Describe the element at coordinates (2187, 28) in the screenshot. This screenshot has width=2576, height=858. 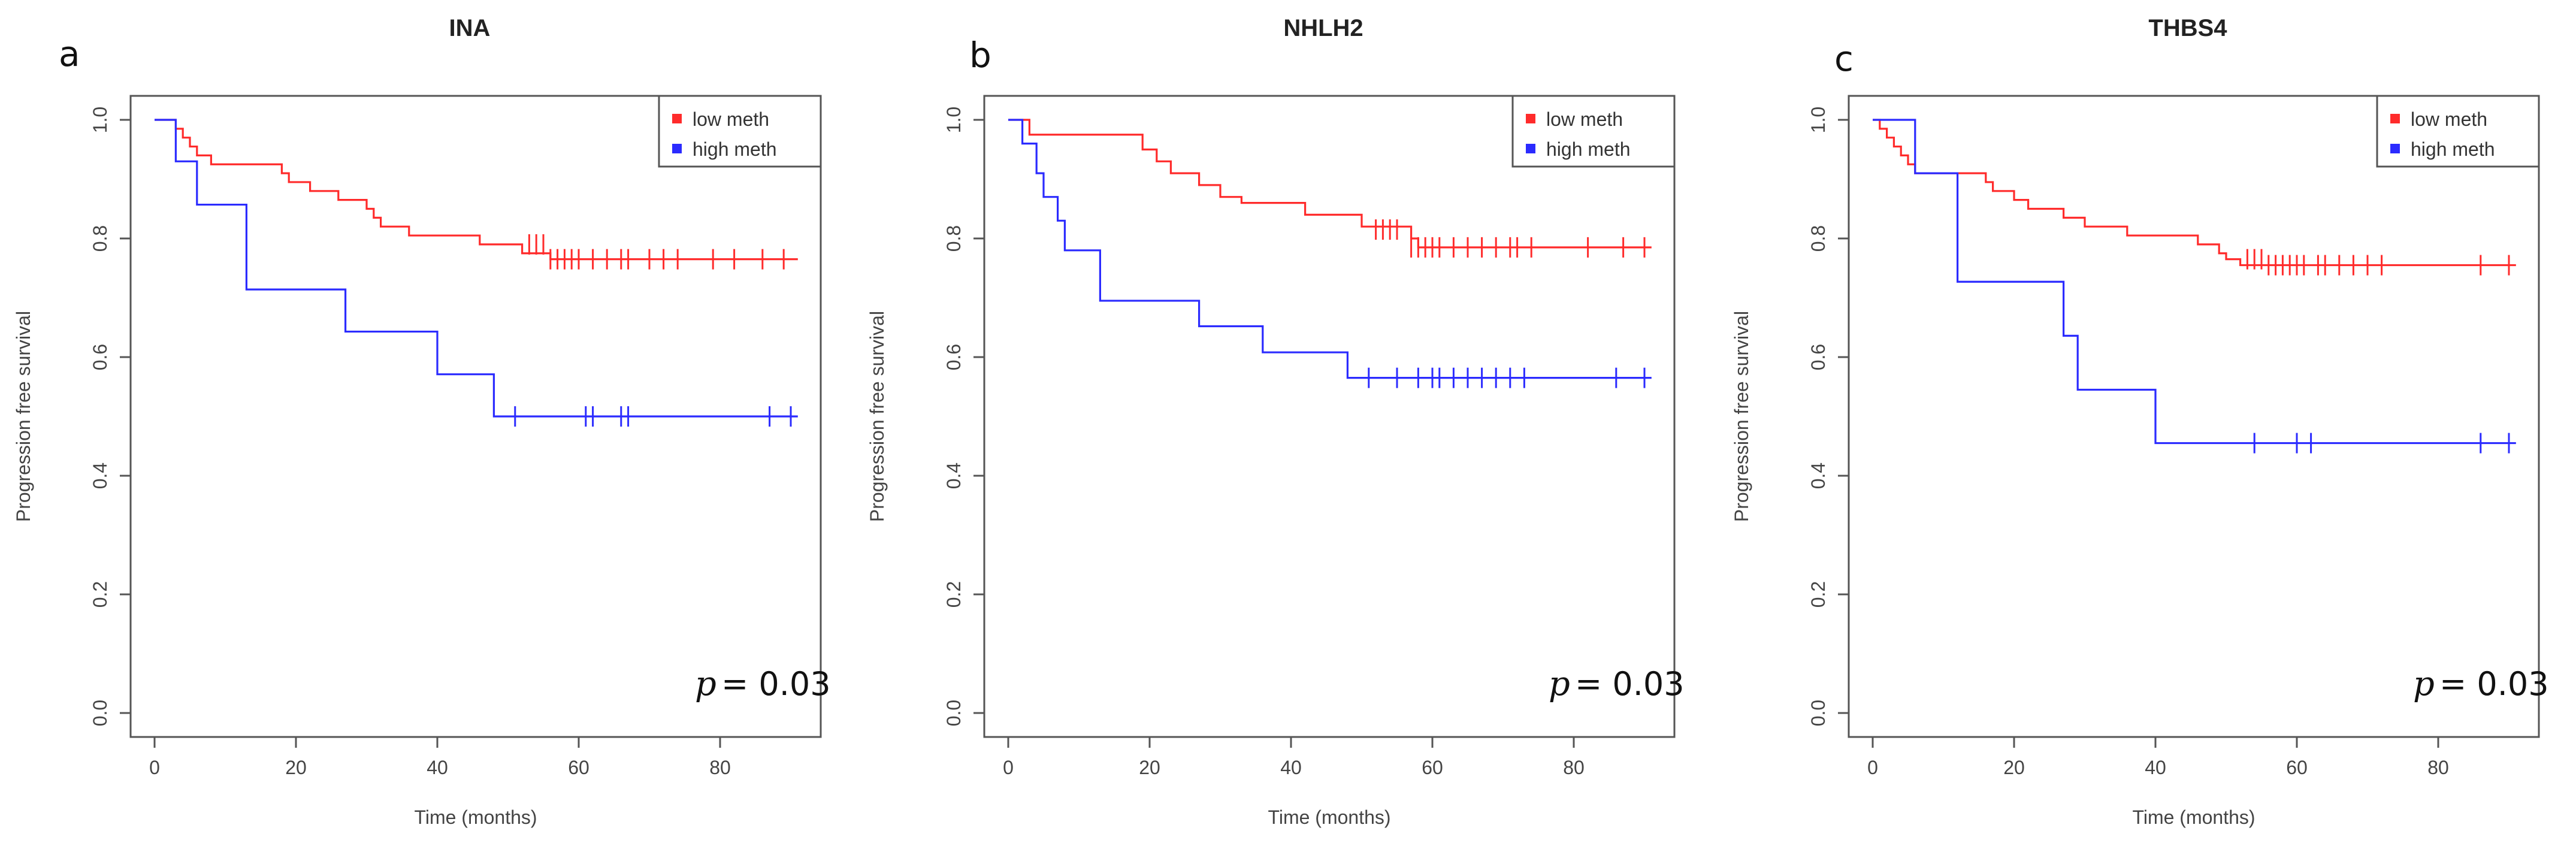
I see `chart-title: THBS4` at that location.